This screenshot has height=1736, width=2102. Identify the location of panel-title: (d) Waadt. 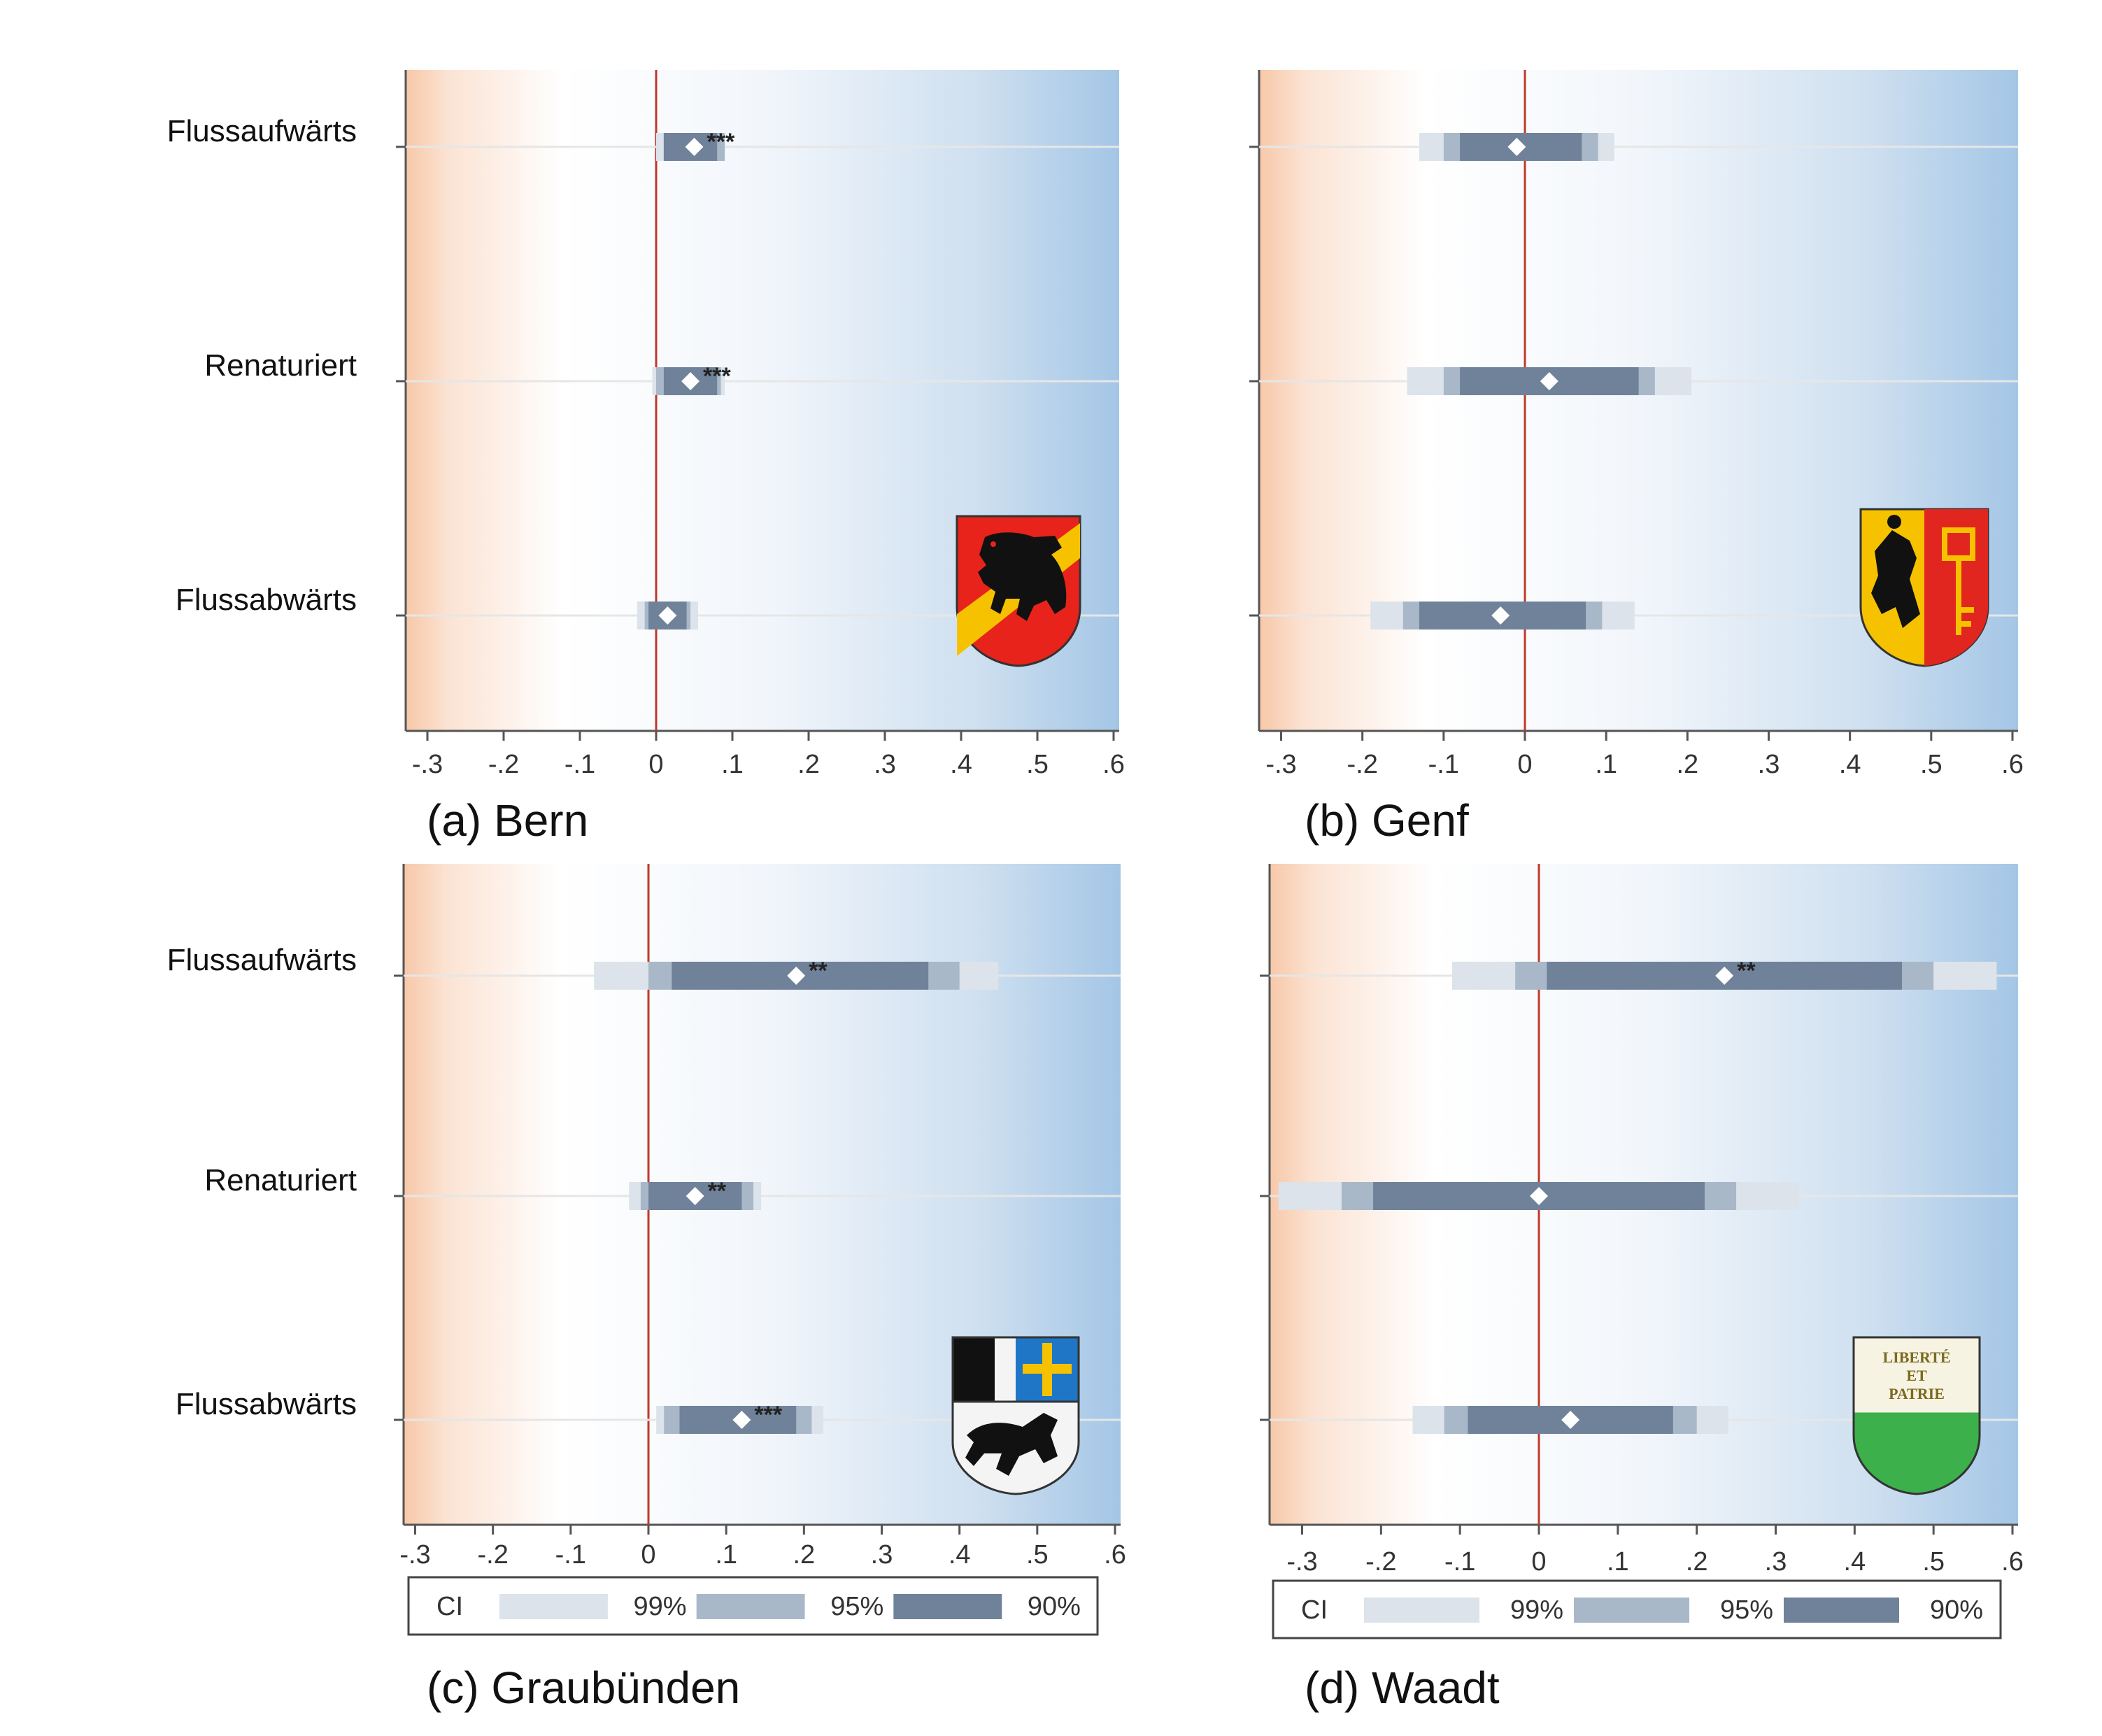
(1402, 1688).